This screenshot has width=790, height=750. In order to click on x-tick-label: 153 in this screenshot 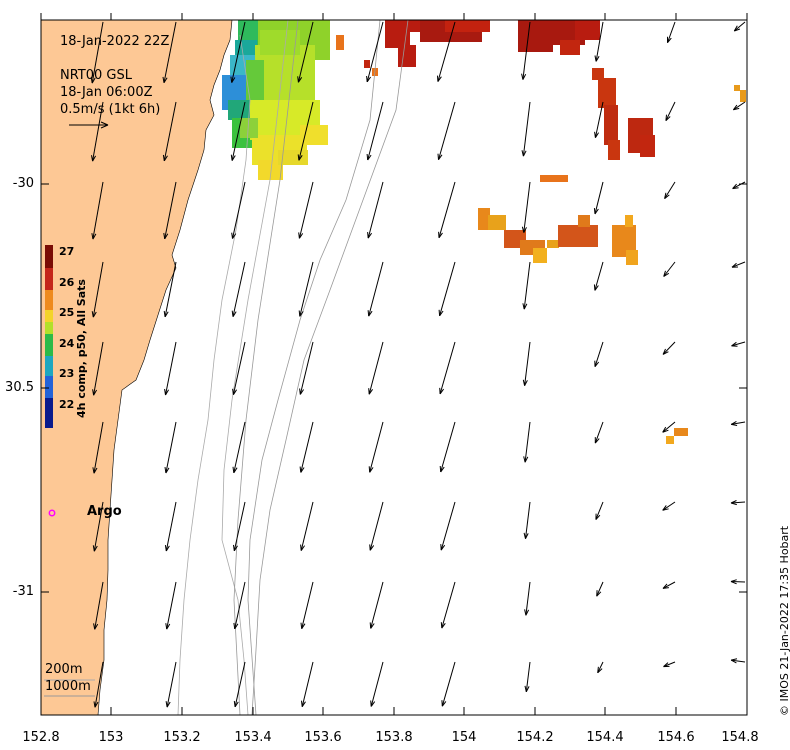, I will do `click(111, 737)`.